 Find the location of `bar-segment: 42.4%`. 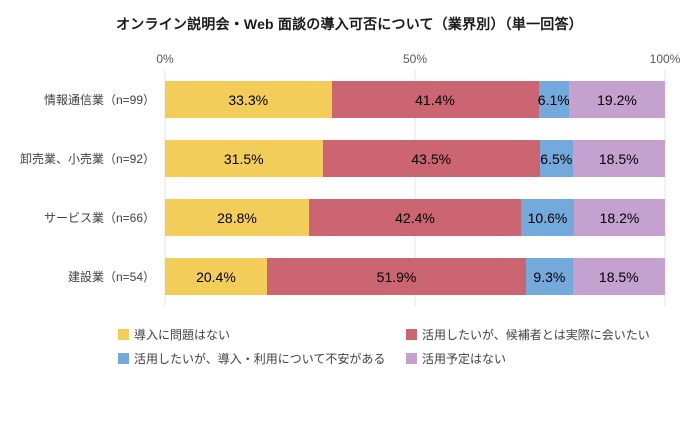

bar-segment: 42.4% is located at coordinates (415, 217).